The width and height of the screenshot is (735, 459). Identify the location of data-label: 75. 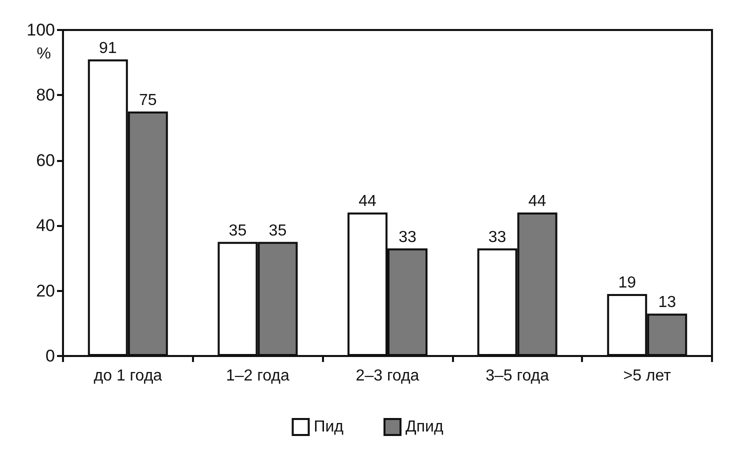
(148, 100).